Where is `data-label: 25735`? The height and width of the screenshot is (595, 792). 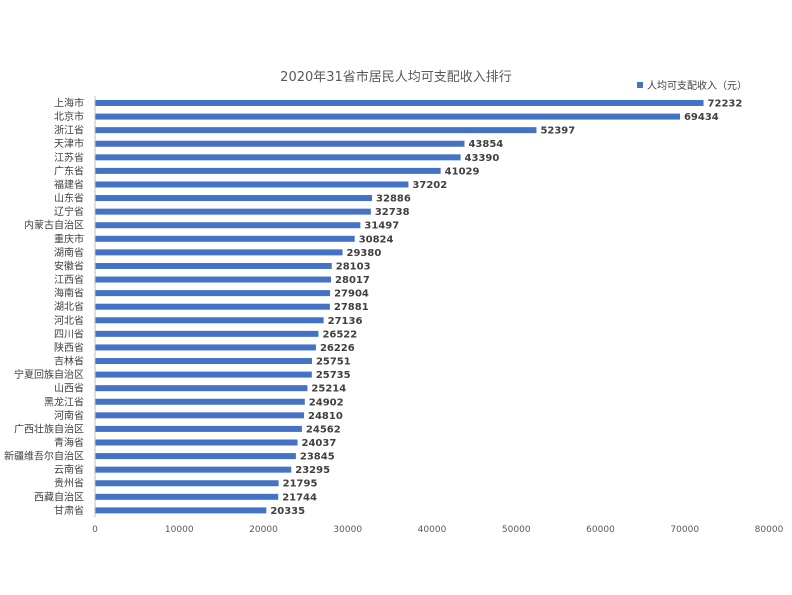 data-label: 25735 is located at coordinates (333, 375).